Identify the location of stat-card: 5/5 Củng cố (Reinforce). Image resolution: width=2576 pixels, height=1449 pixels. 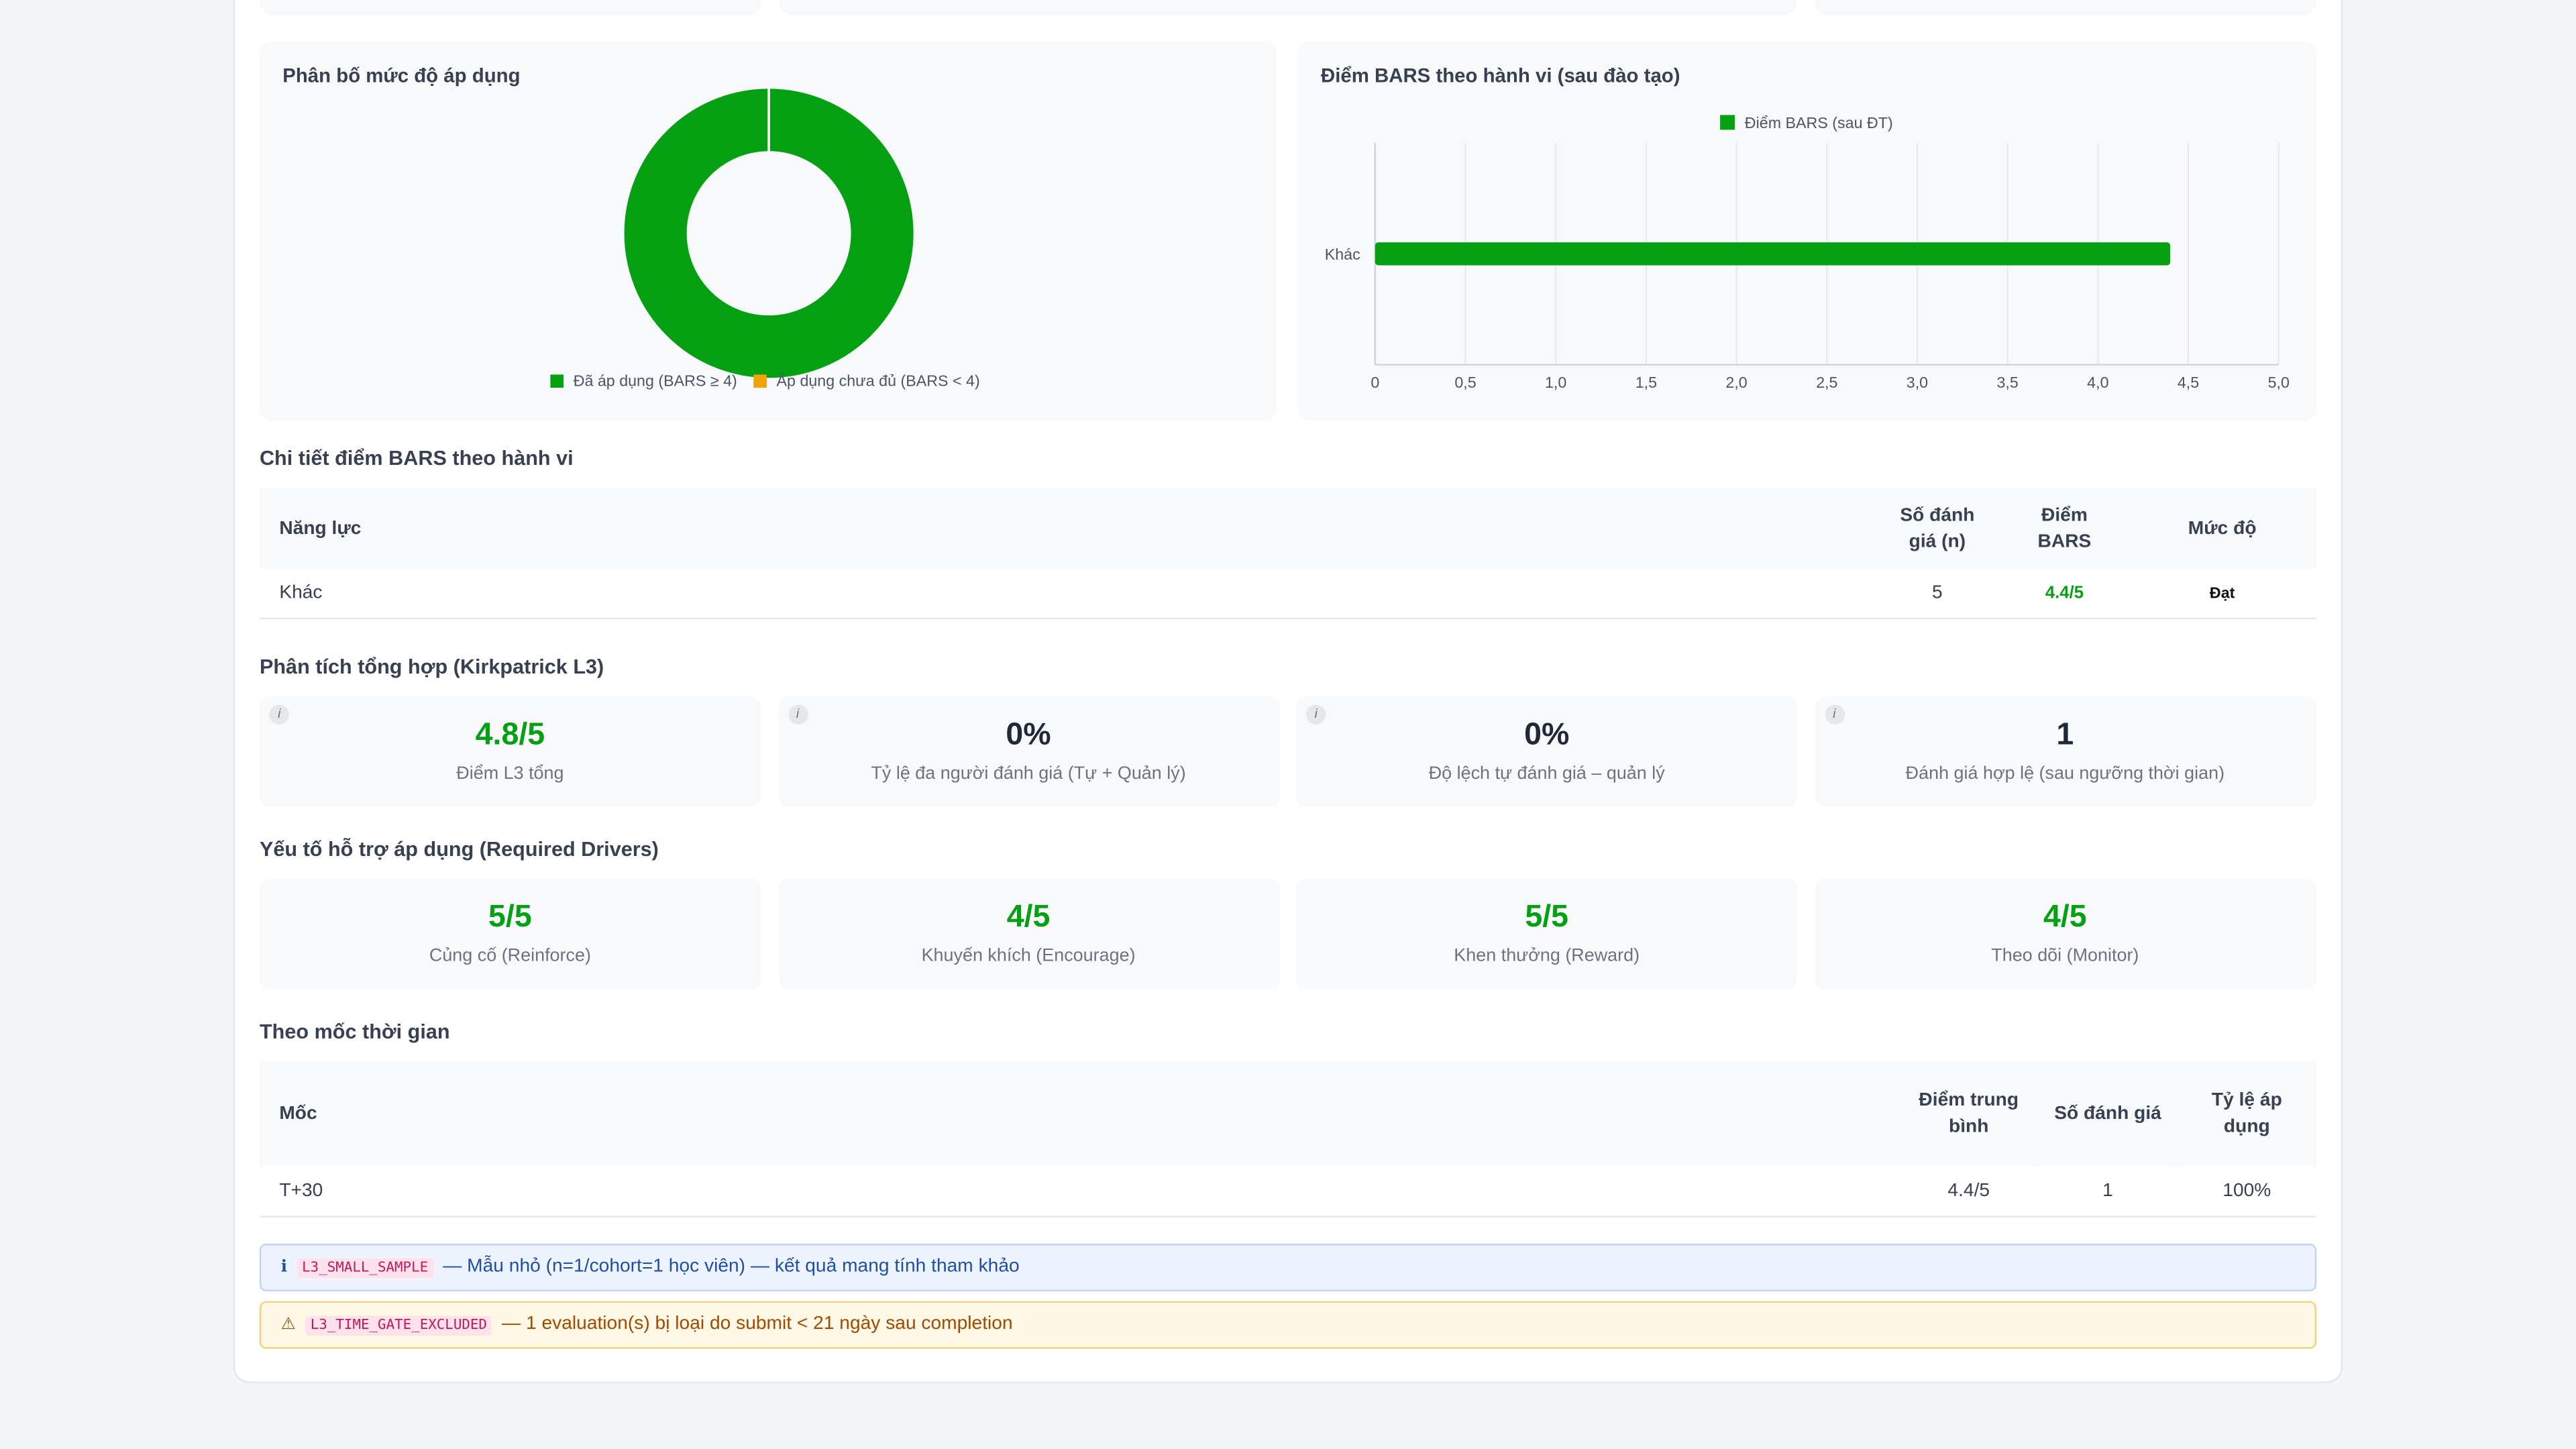
(510, 934).